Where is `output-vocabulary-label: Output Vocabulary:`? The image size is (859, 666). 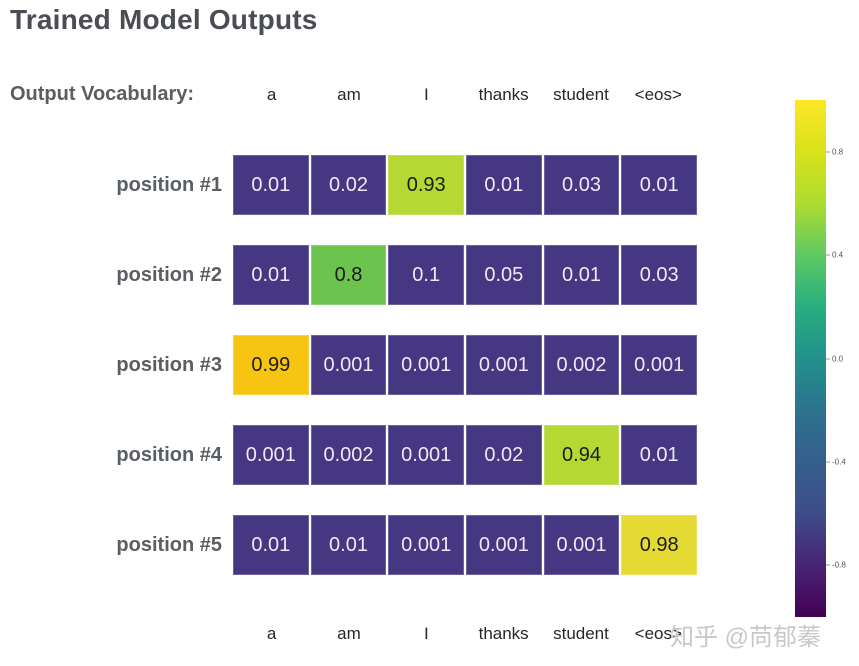 output-vocabulary-label: Output Vocabulary: is located at coordinates (102, 94).